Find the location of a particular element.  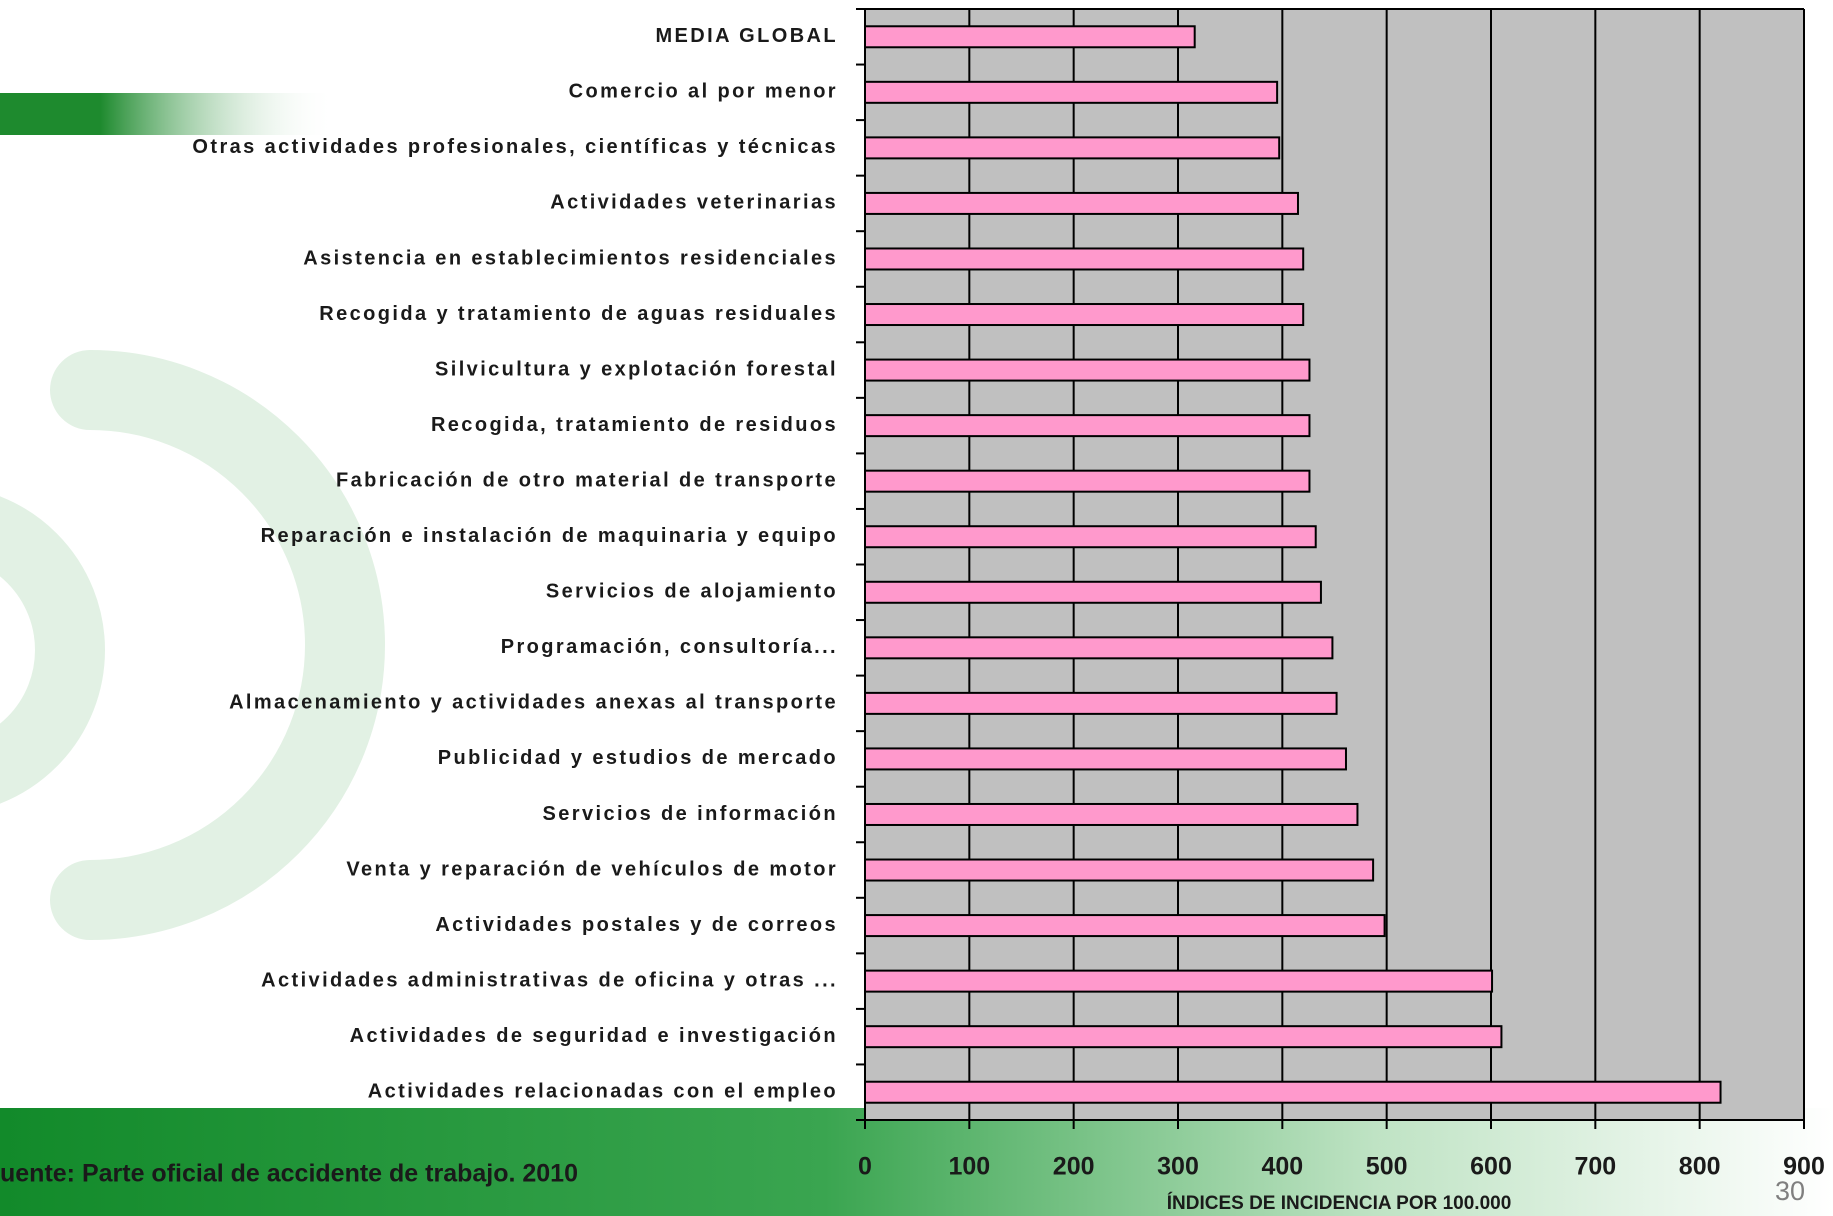

y-tick-label: Silvicultura y explotación forestal is located at coordinates (636, 369).